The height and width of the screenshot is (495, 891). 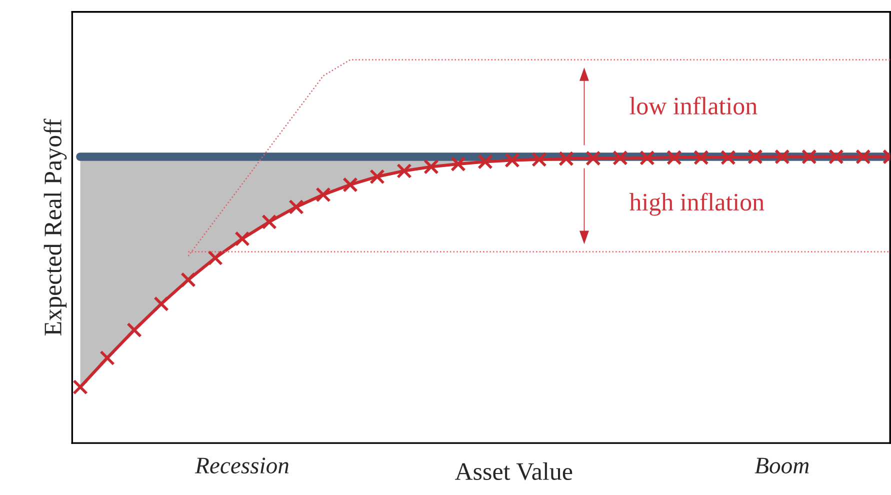 What do you see at coordinates (781, 466) in the screenshot?
I see `x-tick-label: Boom` at bounding box center [781, 466].